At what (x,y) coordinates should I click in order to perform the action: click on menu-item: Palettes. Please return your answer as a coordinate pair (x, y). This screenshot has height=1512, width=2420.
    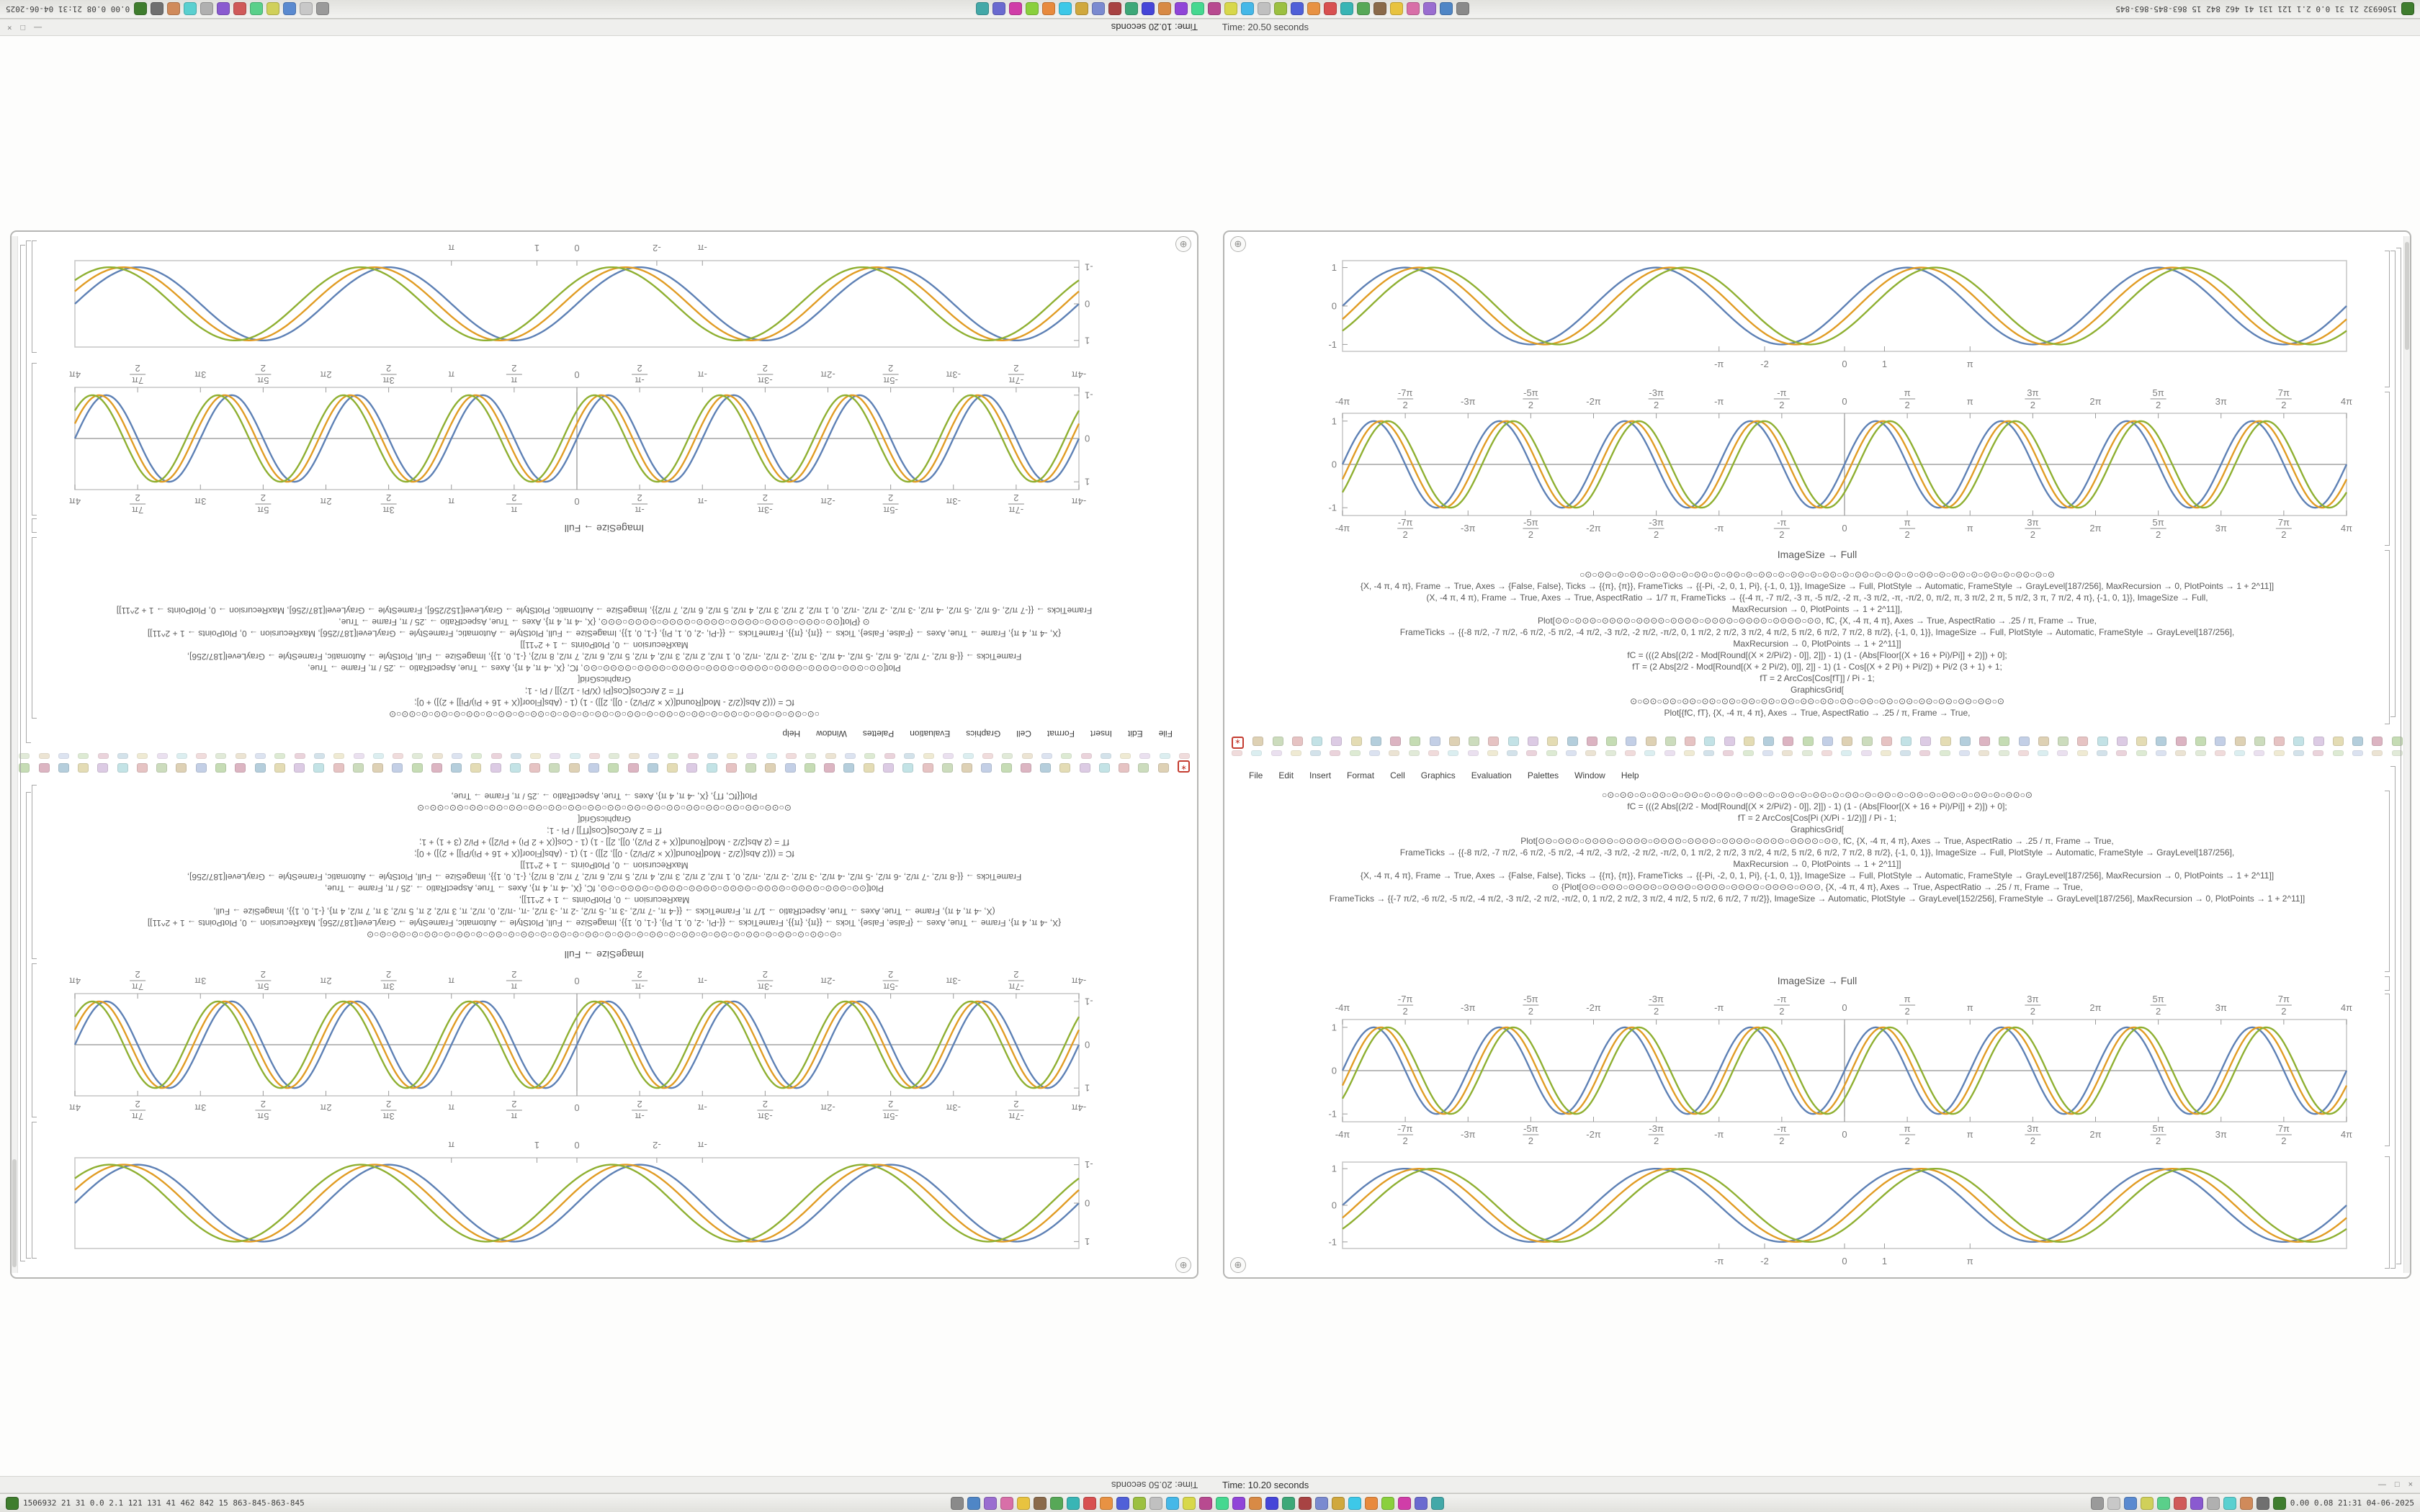
    Looking at the image, I should click on (878, 734).